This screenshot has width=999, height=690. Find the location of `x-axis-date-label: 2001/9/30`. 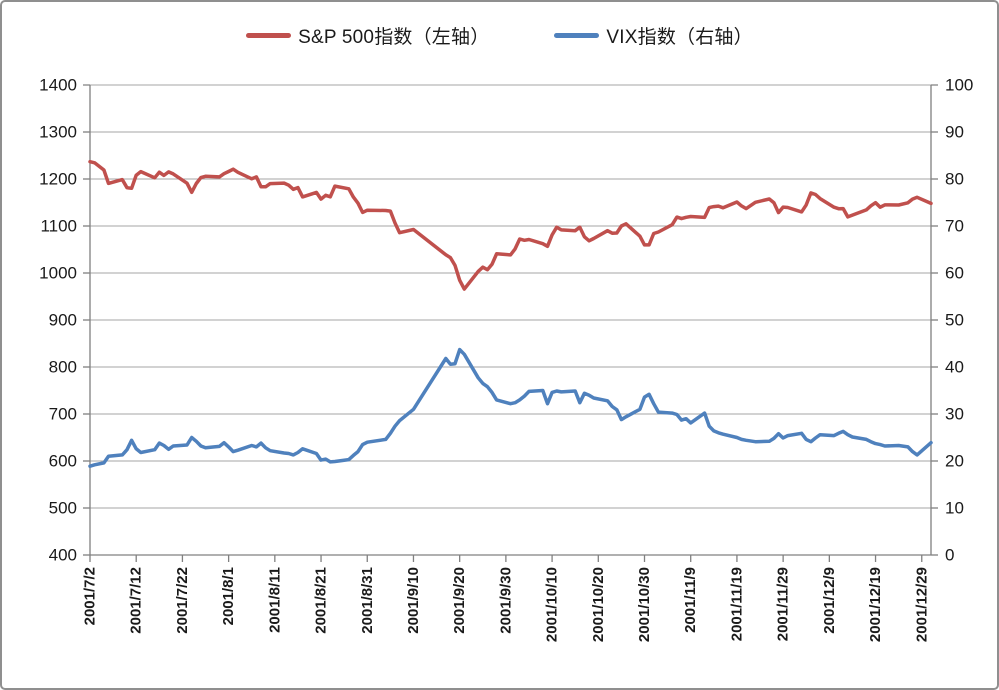

x-axis-date-label: 2001/9/30 is located at coordinates (505, 600).